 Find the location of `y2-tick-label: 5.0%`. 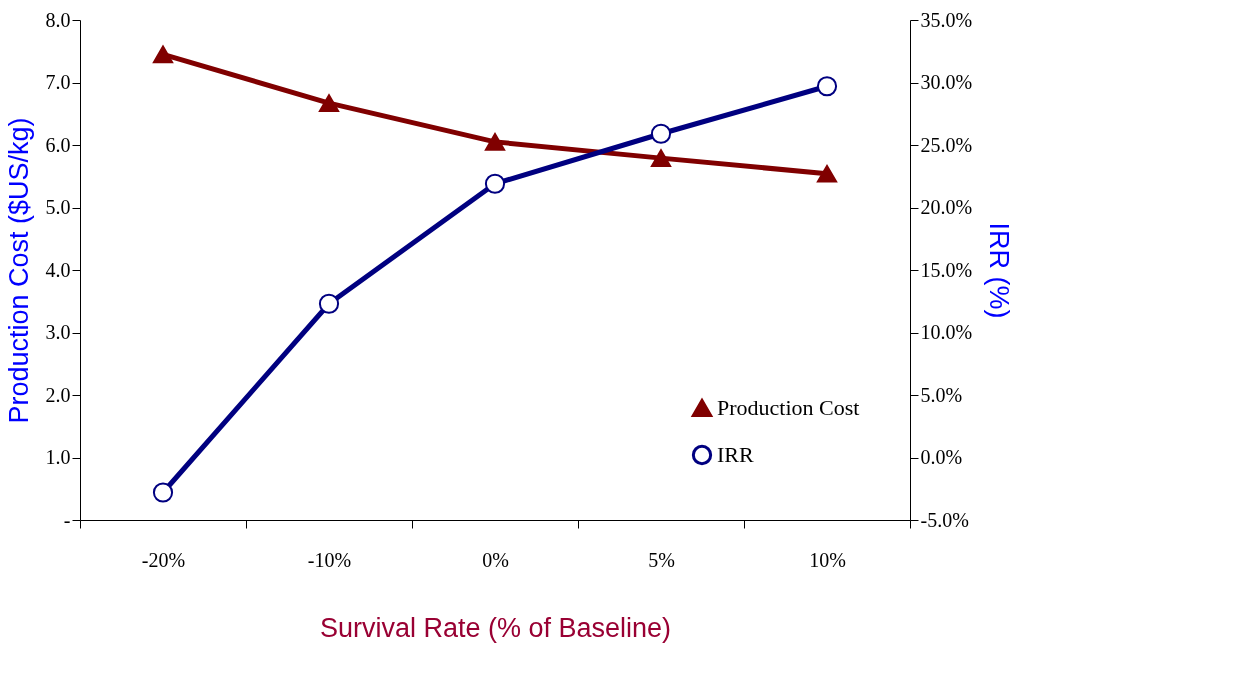

y2-tick-label: 5.0% is located at coordinates (941, 394).